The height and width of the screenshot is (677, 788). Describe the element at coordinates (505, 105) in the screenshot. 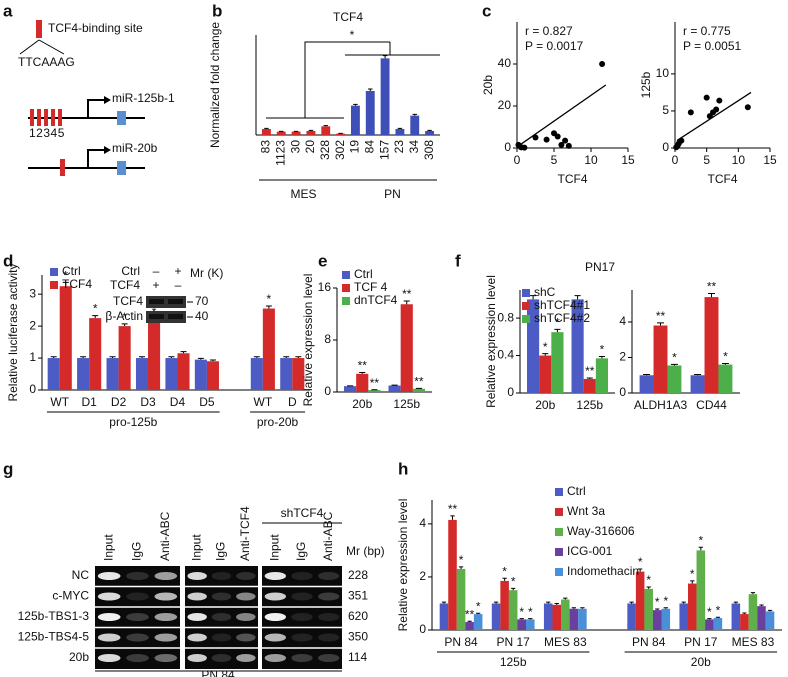

I see `y-tick-label: 20` at that location.